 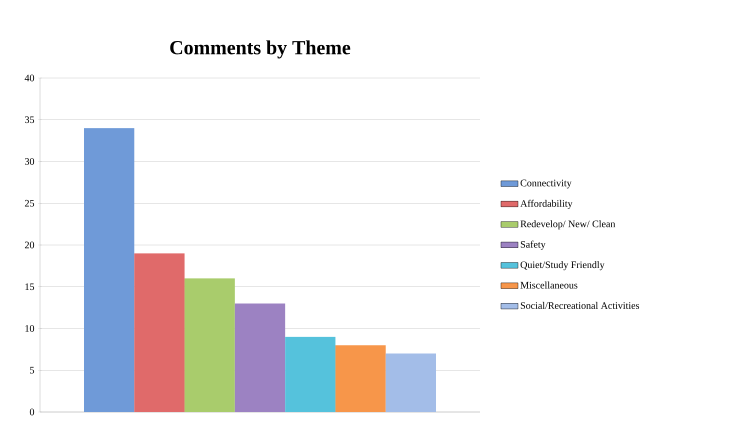 What do you see at coordinates (29, 203) in the screenshot?
I see `y-tick-label: 25` at bounding box center [29, 203].